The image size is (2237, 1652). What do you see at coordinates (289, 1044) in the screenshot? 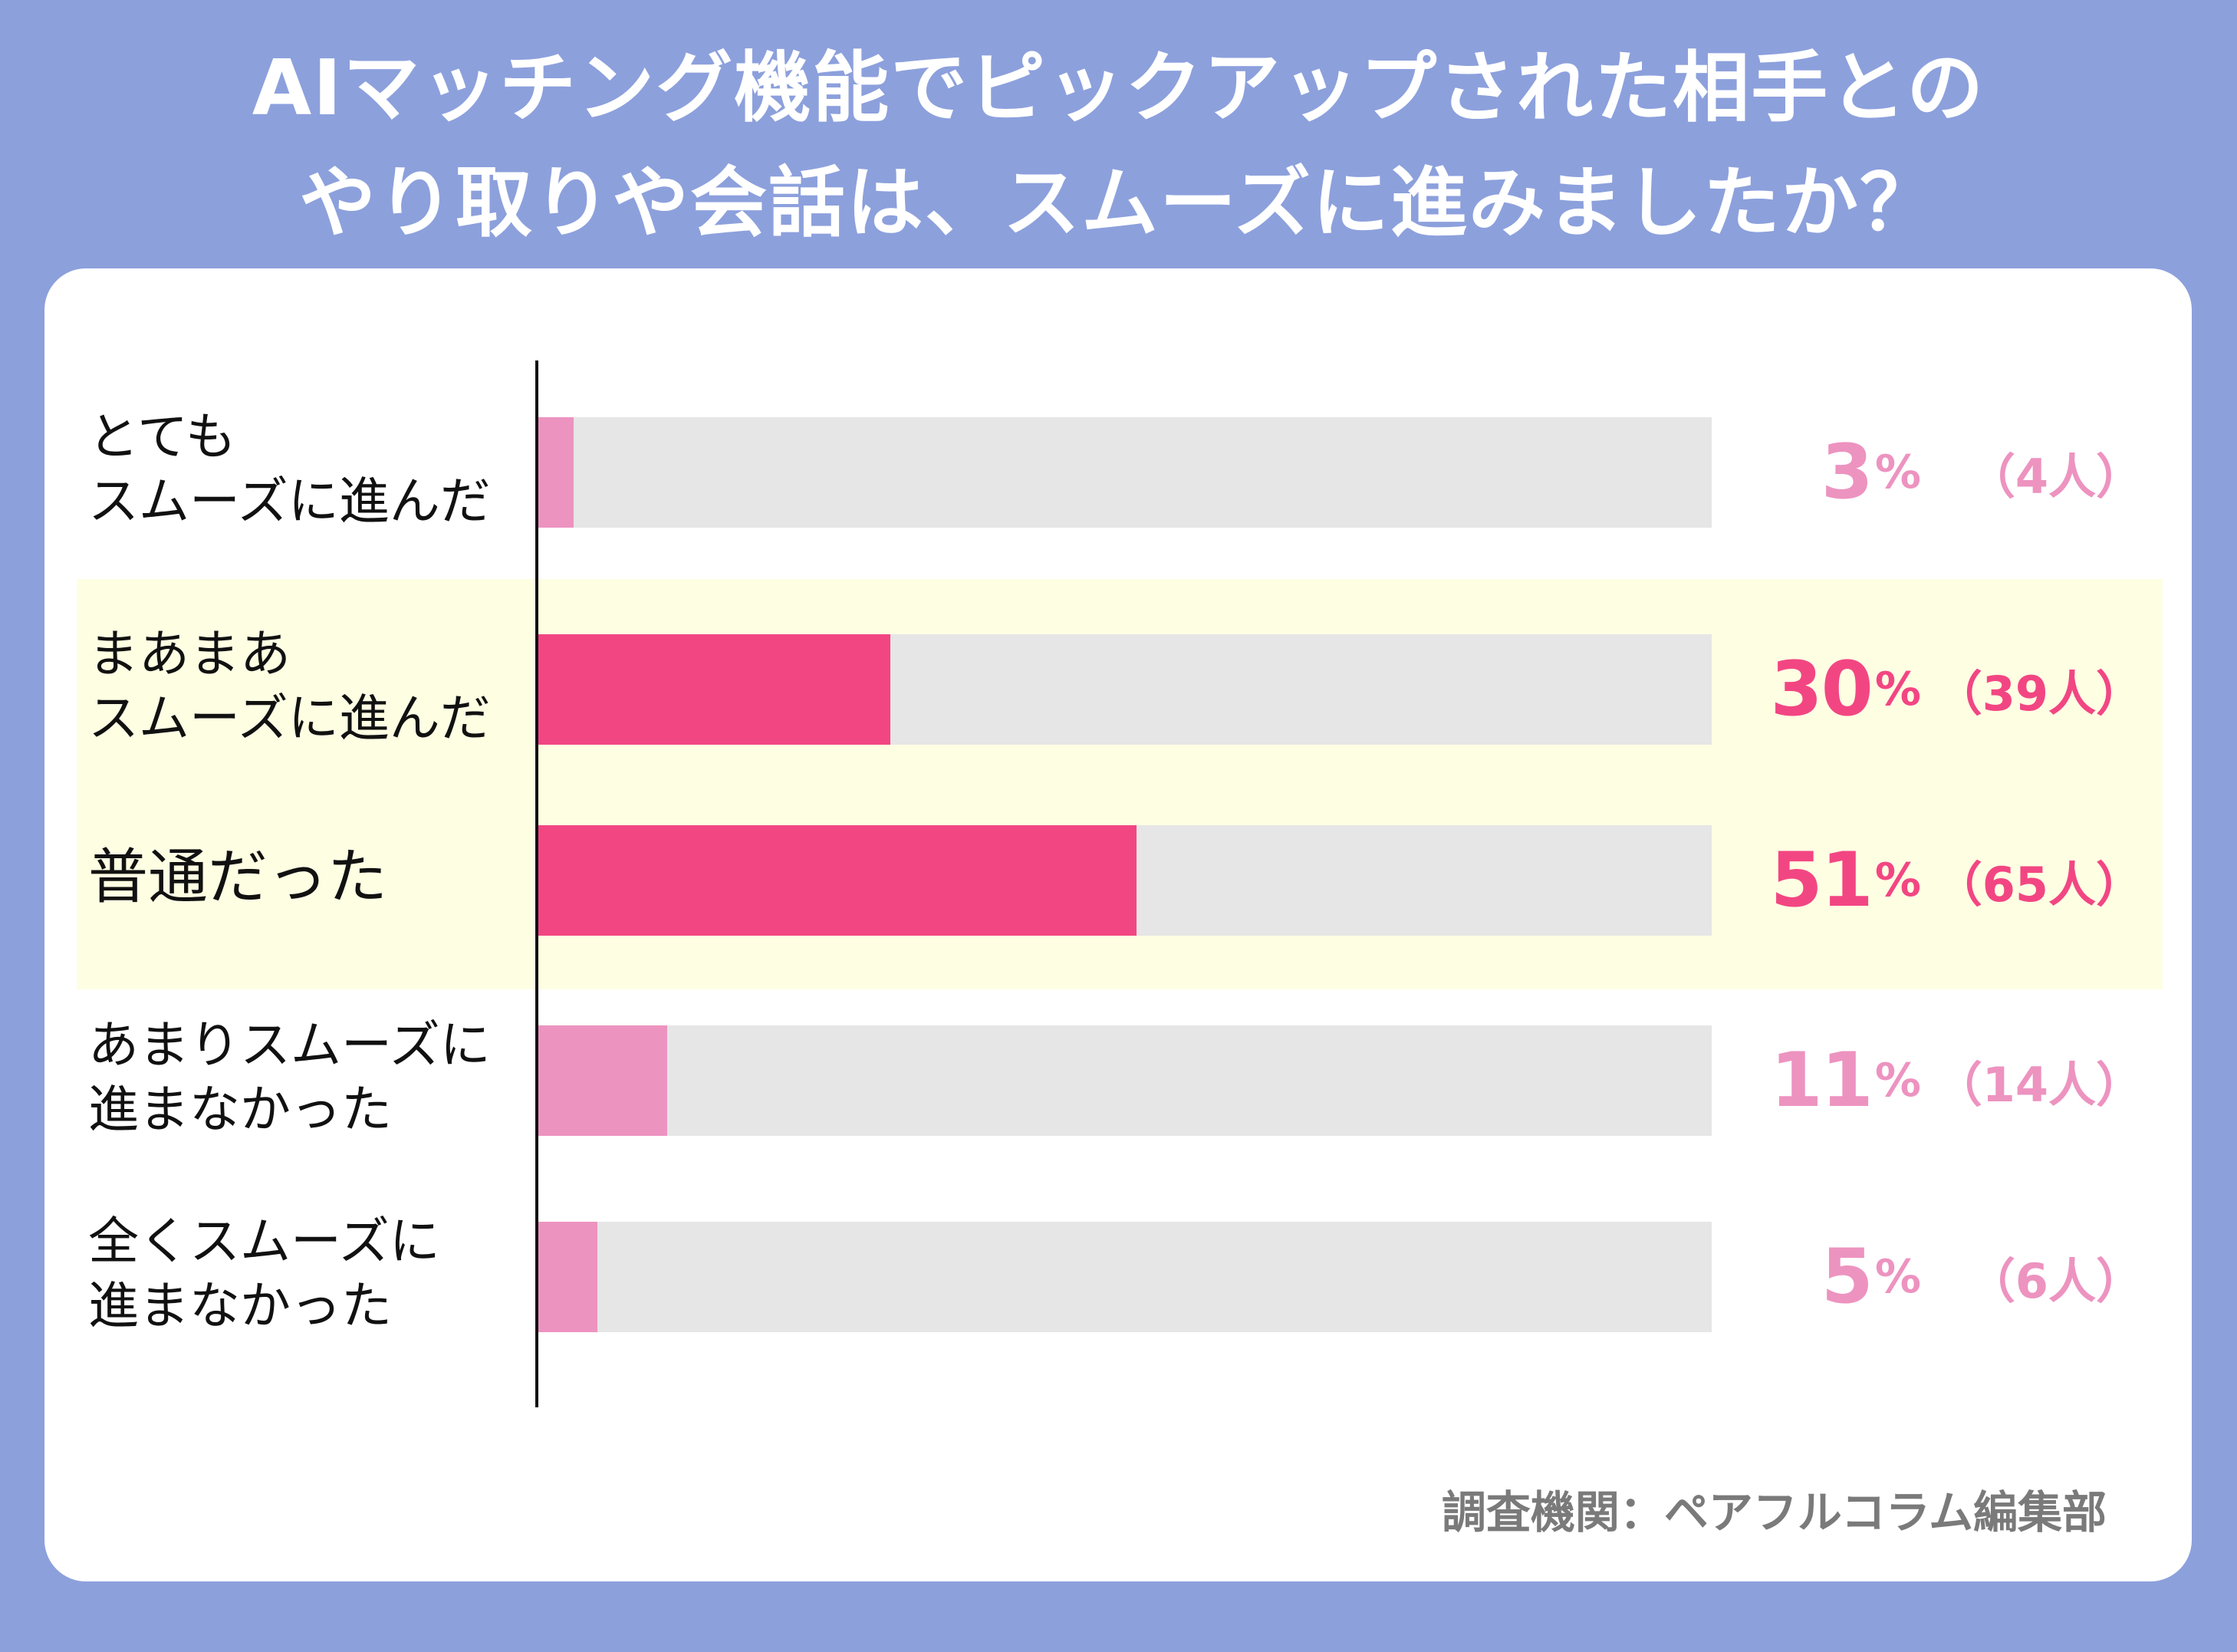
I see `category-label-line: あまりスムーズに` at bounding box center [289, 1044].